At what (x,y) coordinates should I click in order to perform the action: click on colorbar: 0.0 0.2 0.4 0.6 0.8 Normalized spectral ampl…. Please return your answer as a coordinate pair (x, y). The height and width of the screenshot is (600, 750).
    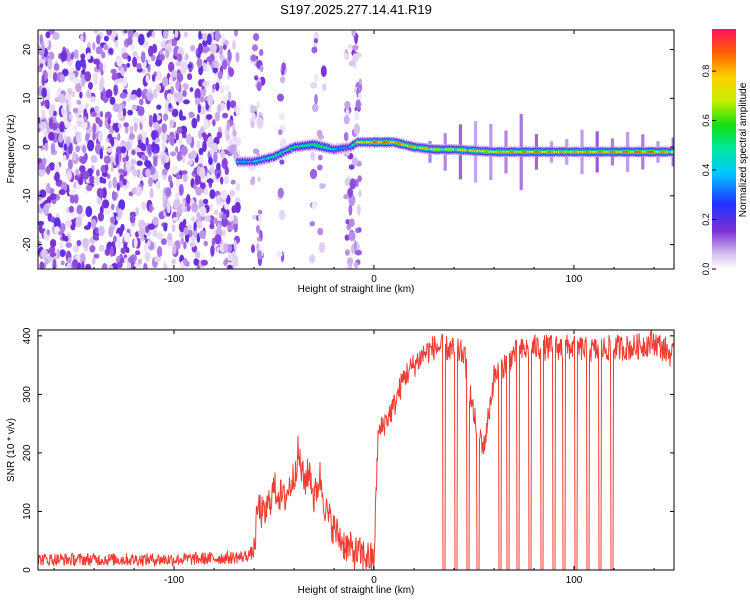
    Looking at the image, I should click on (725, 152).